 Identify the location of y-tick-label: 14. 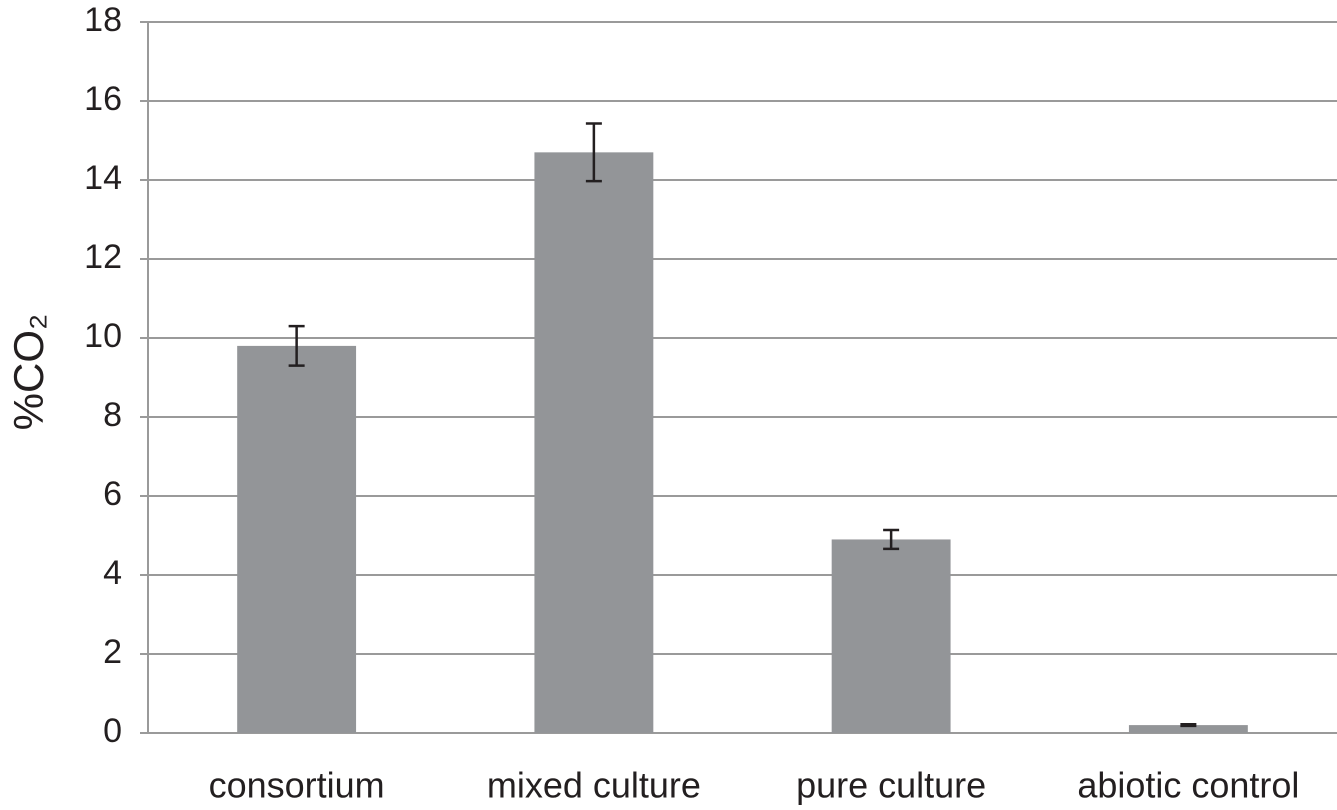
(103, 178).